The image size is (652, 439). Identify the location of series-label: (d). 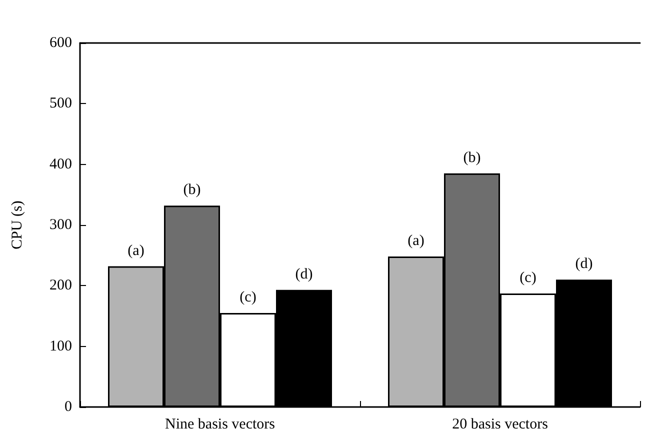
(304, 274).